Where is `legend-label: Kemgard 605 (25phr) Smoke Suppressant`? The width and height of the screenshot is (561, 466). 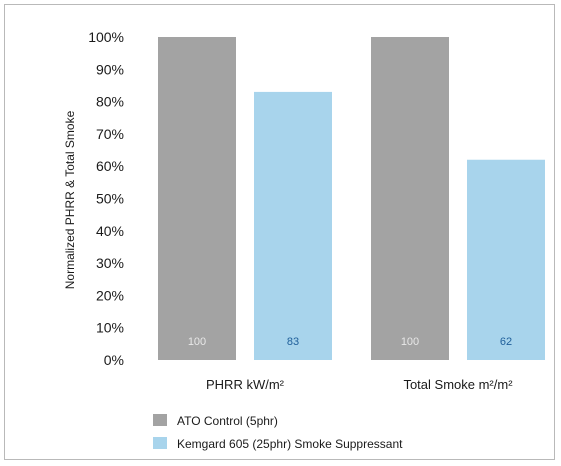 legend-label: Kemgard 605 (25phr) Smoke Suppressant is located at coordinates (290, 444).